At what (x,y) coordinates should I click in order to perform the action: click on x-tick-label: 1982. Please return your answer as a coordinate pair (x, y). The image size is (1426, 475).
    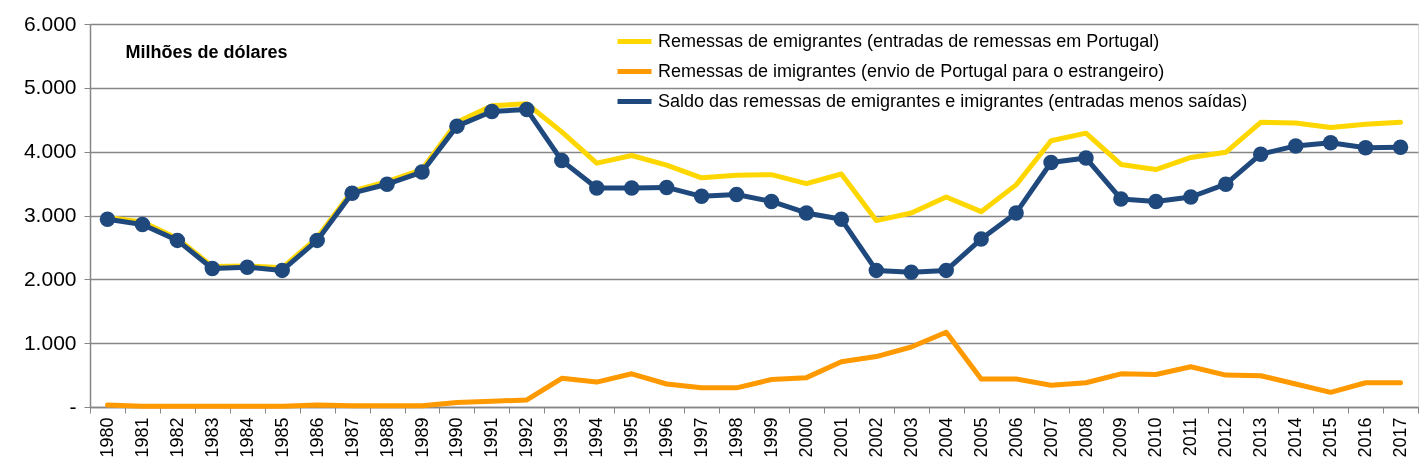
    Looking at the image, I should click on (176, 437).